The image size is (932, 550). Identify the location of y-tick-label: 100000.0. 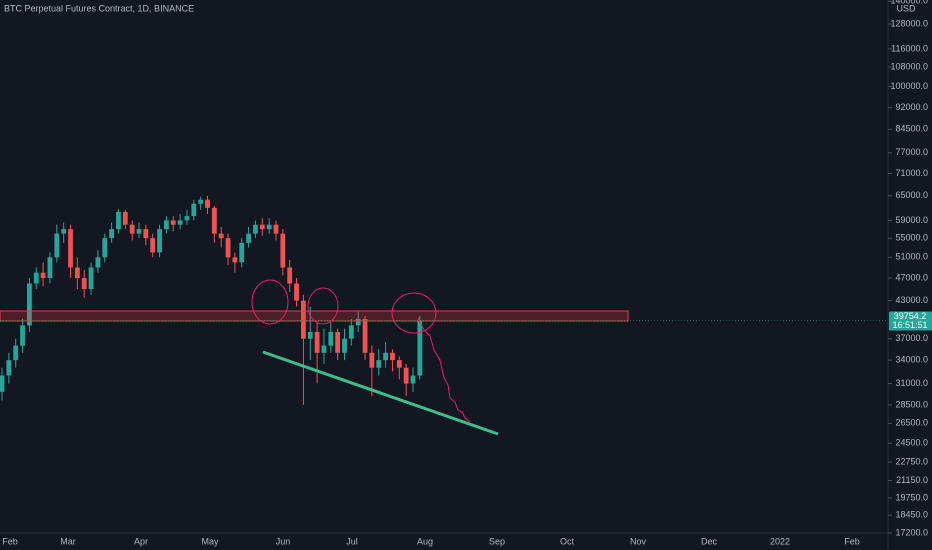
(909, 86).